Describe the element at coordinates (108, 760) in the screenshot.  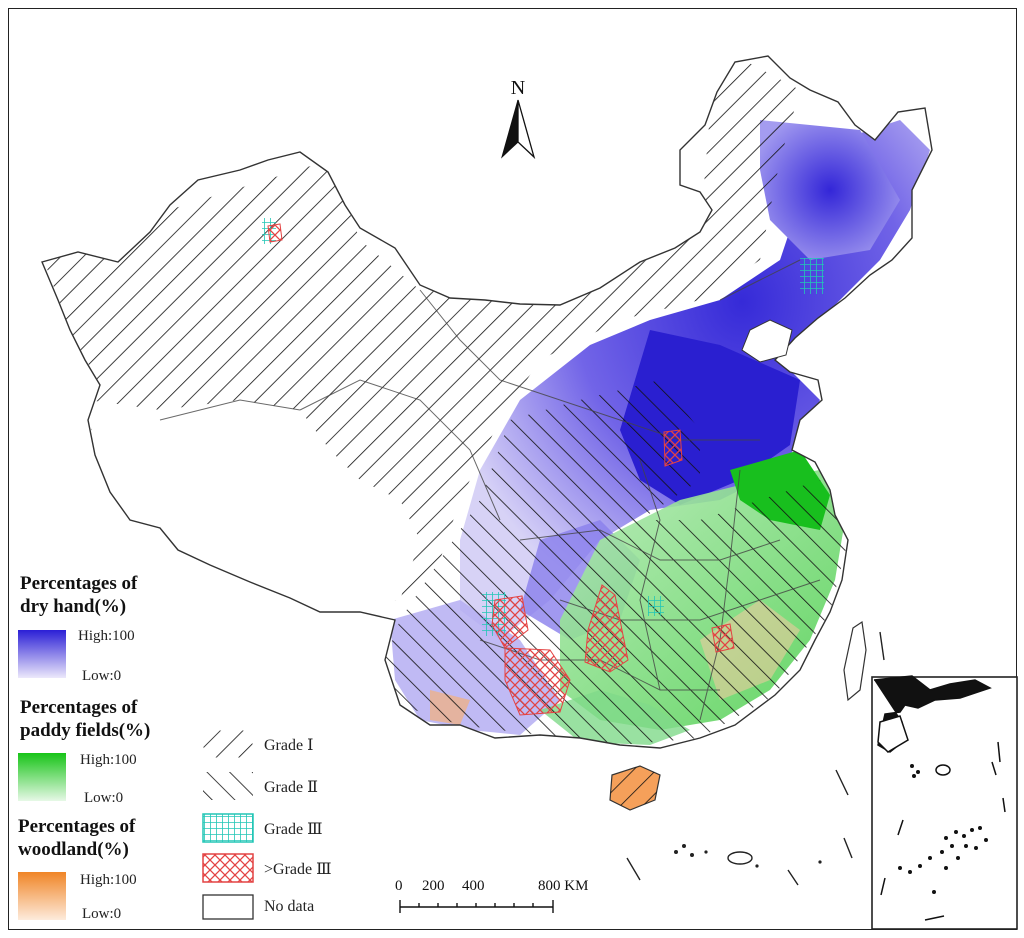
I see `paddy-high-label: High:100` at that location.